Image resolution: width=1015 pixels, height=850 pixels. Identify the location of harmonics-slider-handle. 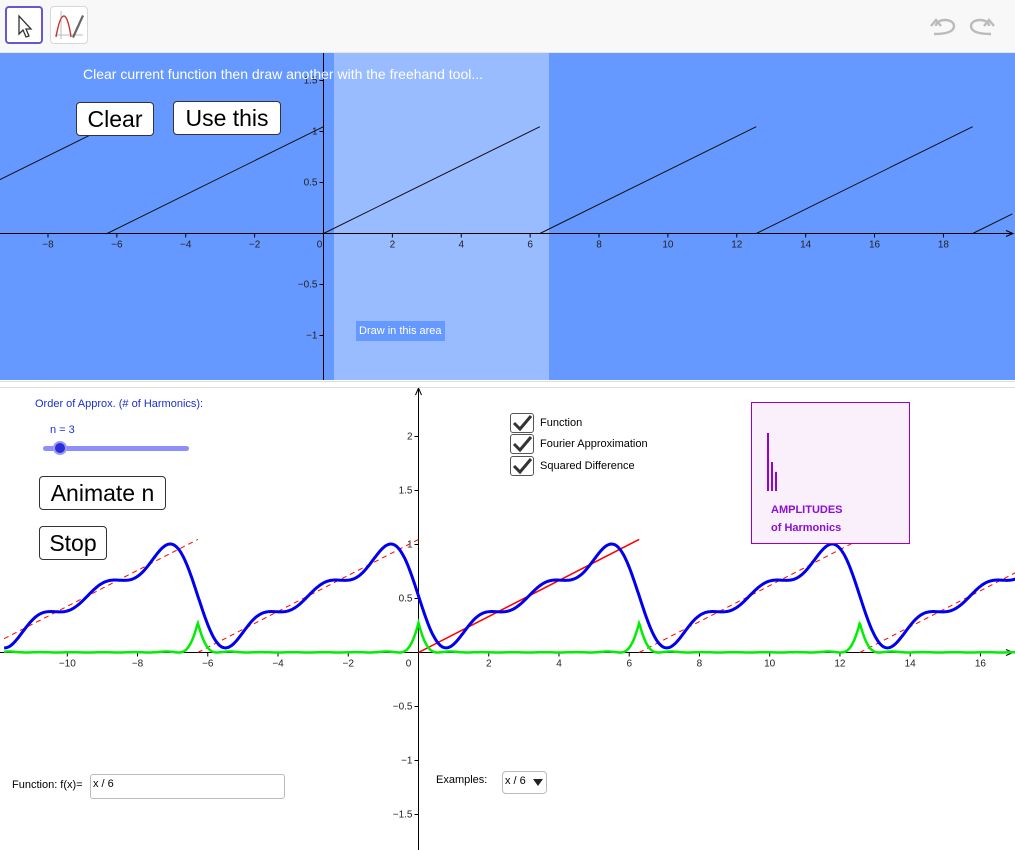
(60, 448).